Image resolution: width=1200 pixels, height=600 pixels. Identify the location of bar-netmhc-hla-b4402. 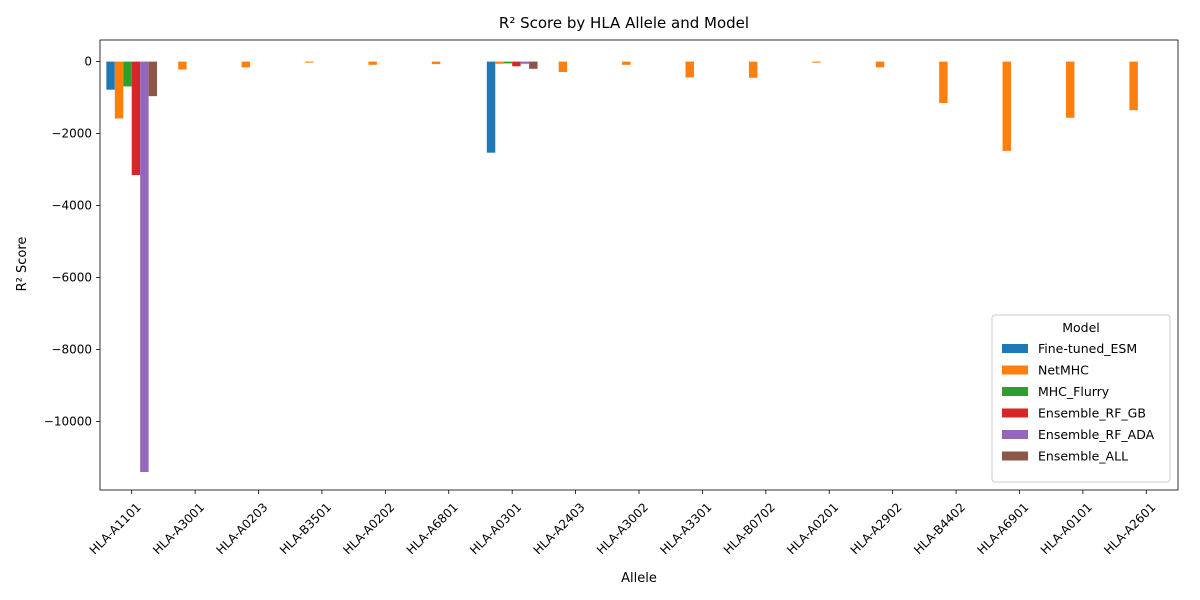
(943, 82).